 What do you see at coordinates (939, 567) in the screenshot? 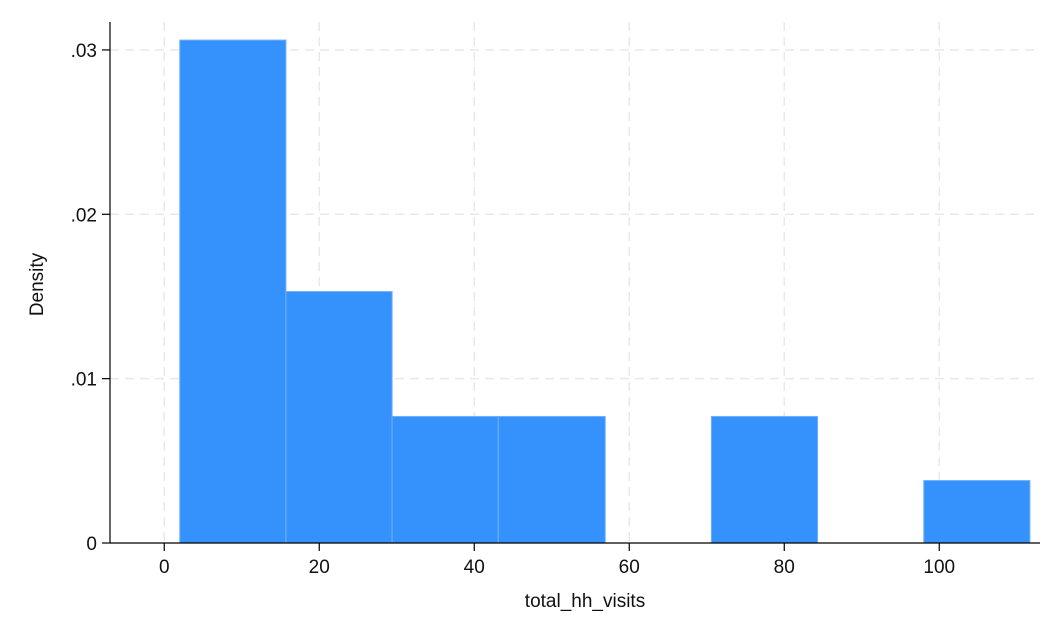
I see `x-tick-label: 100` at bounding box center [939, 567].